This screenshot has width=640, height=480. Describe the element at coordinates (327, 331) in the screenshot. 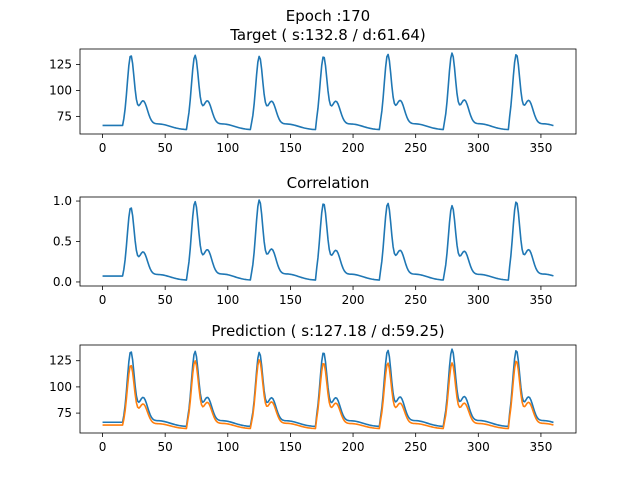

I see `subplot-title: Prediction ( s:127.18 / d:59.25)` at that location.